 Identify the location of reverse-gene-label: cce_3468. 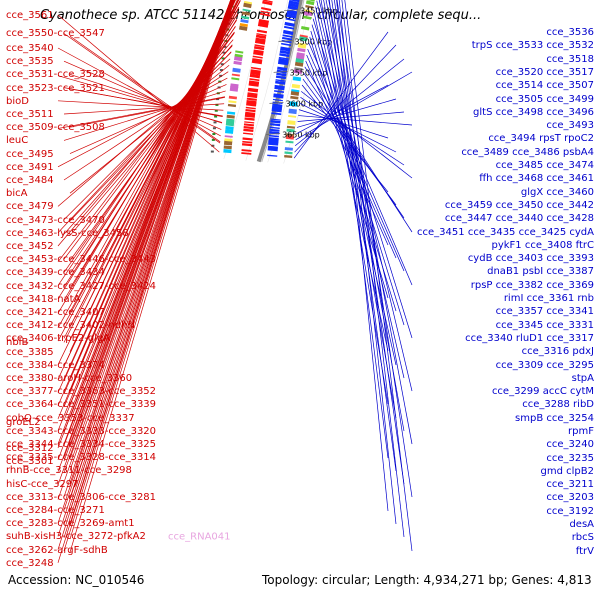
(517, 178).